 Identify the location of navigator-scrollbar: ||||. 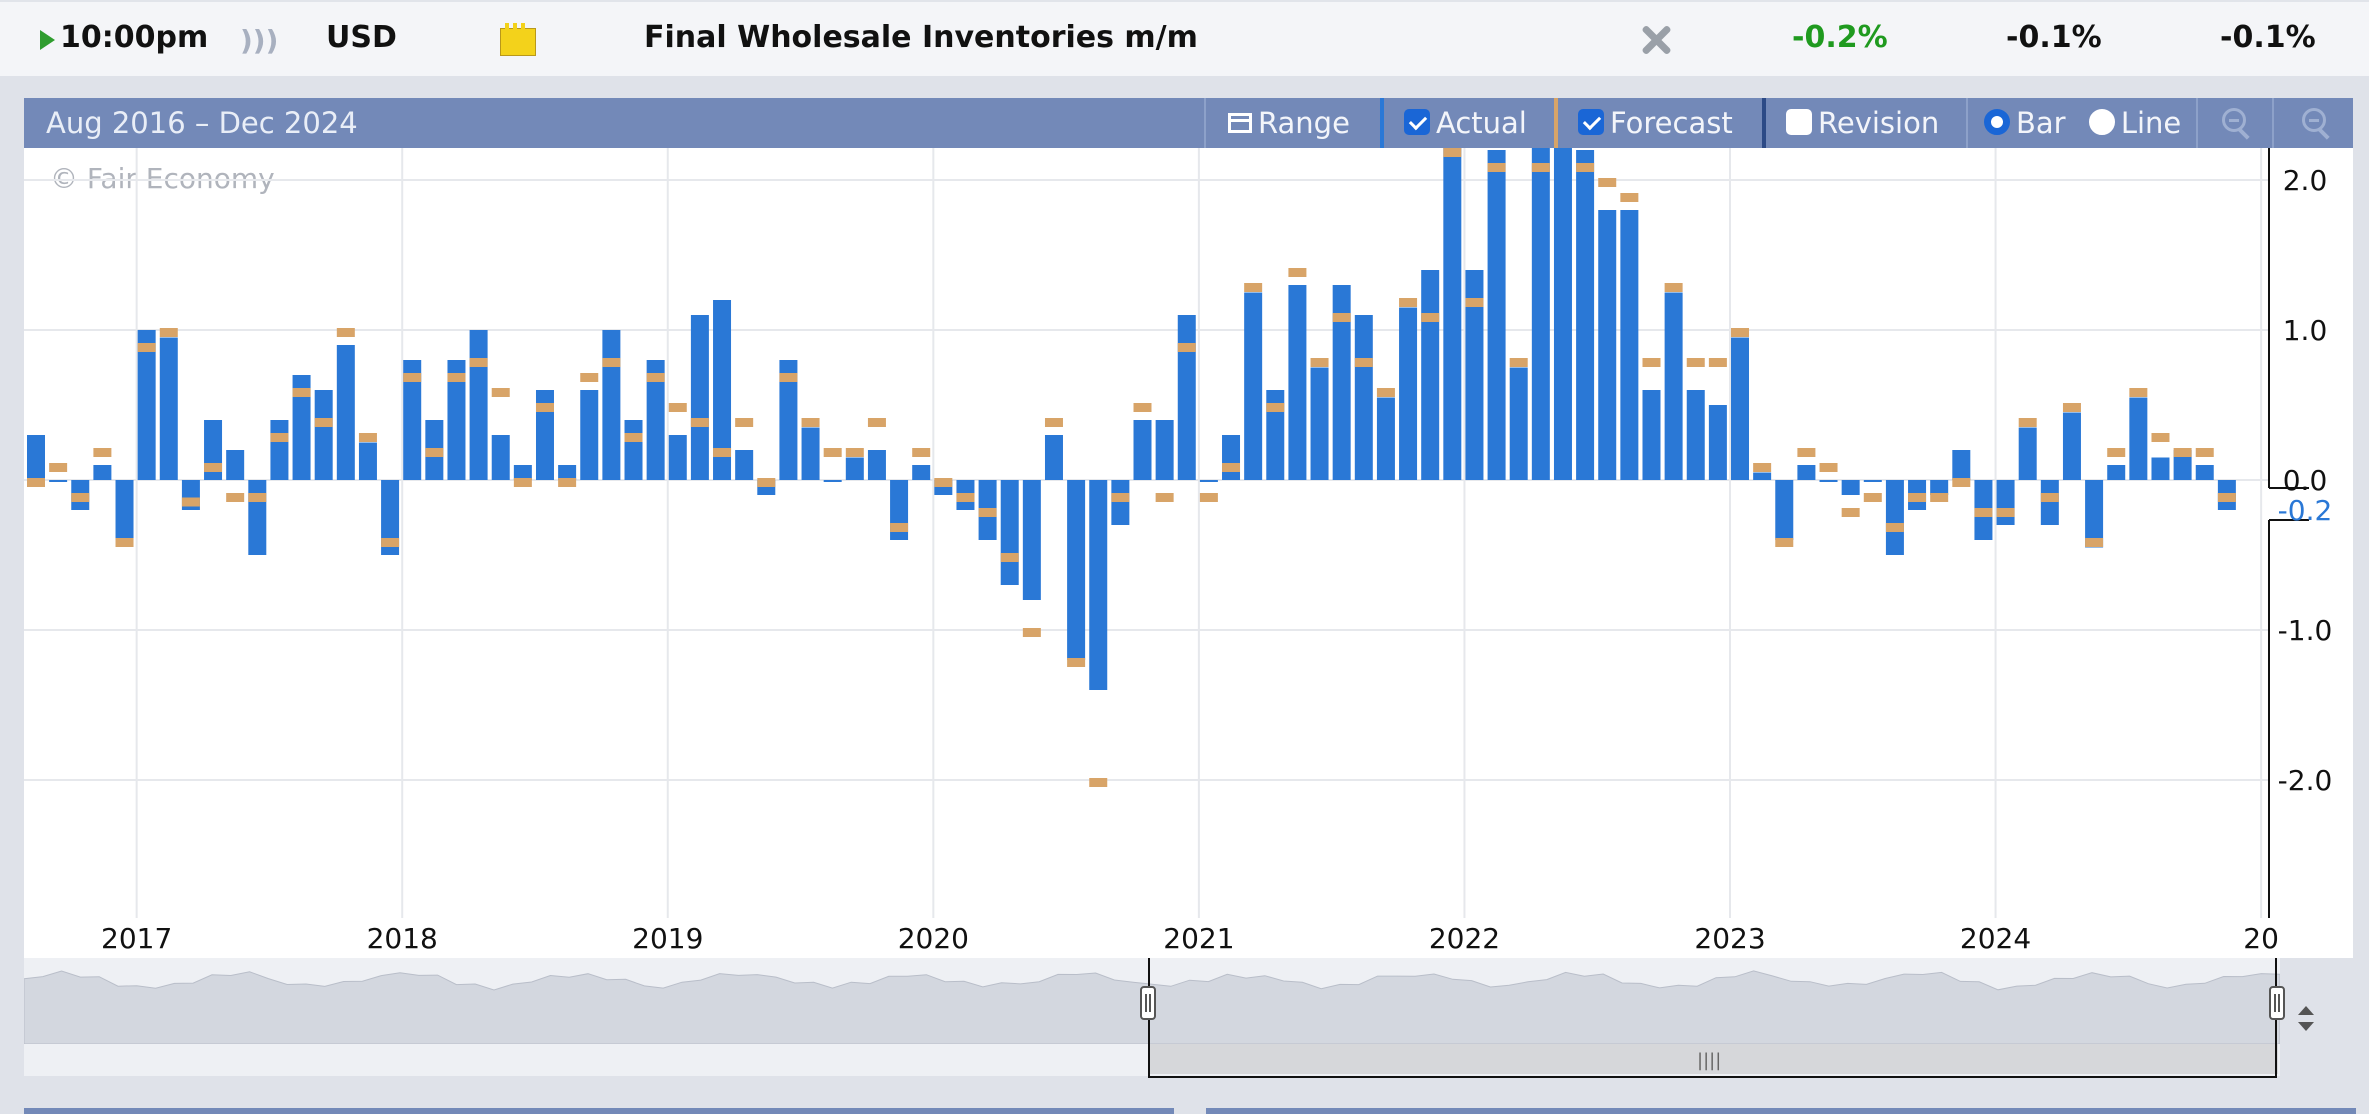
(1713, 1059).